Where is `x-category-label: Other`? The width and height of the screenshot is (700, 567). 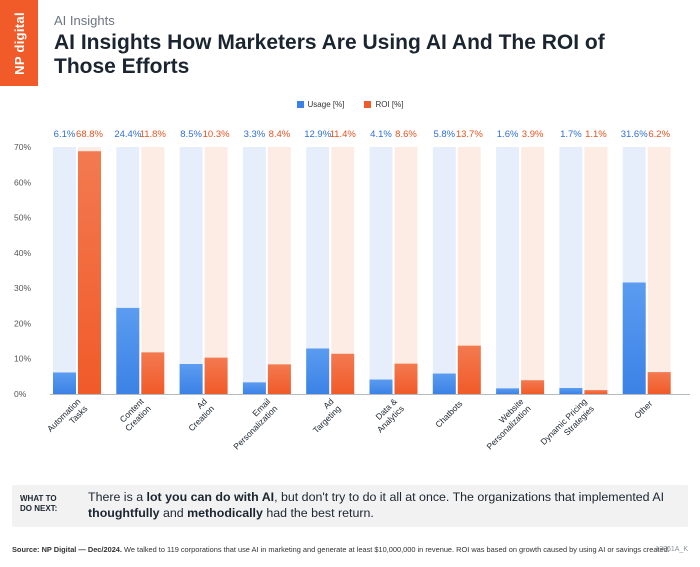
x-category-label: Other is located at coordinates (643, 409).